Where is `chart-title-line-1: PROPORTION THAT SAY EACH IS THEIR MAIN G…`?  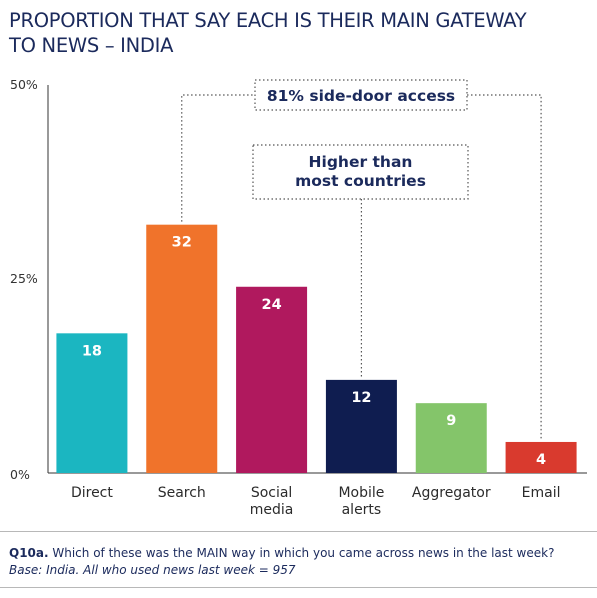
chart-title-line-1: PROPORTION THAT SAY EACH IS THEIR MAIN G… is located at coordinates (268, 20).